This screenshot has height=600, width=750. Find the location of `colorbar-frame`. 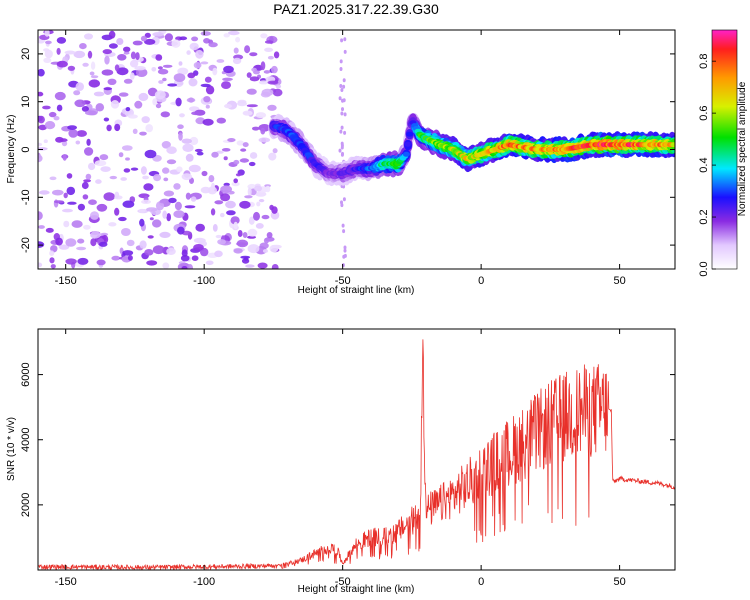

colorbar-frame is located at coordinates (724, 149).